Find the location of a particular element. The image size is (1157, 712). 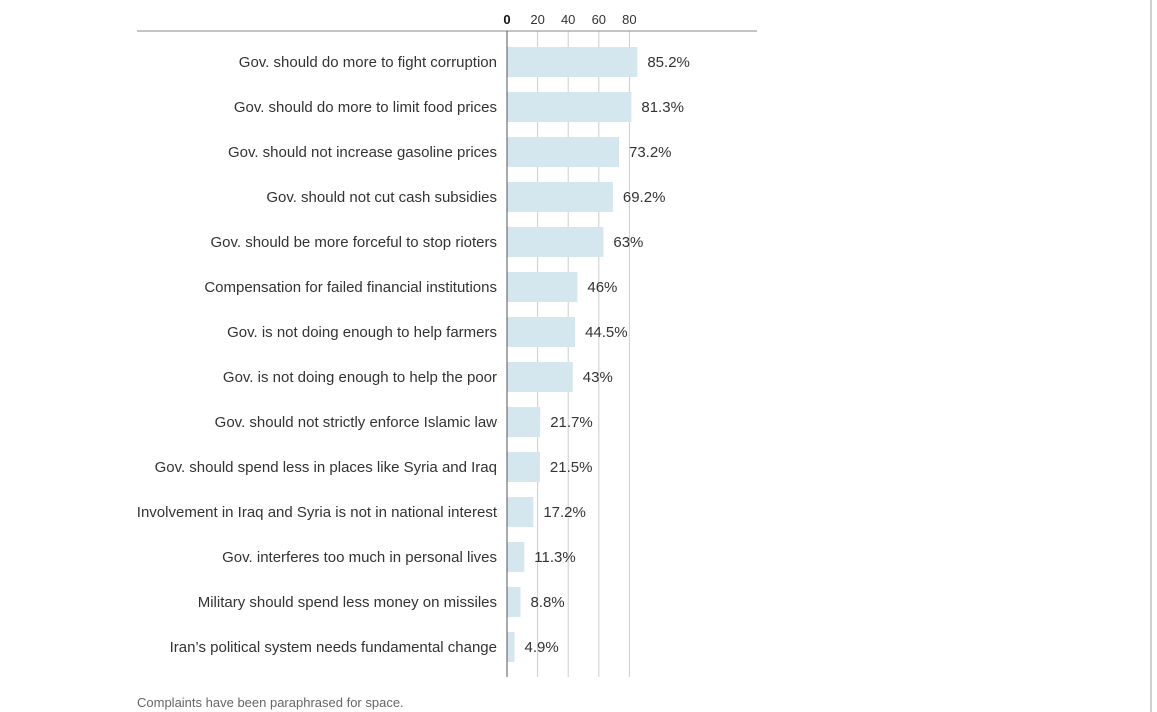

data-label: 44.5% is located at coordinates (606, 332).